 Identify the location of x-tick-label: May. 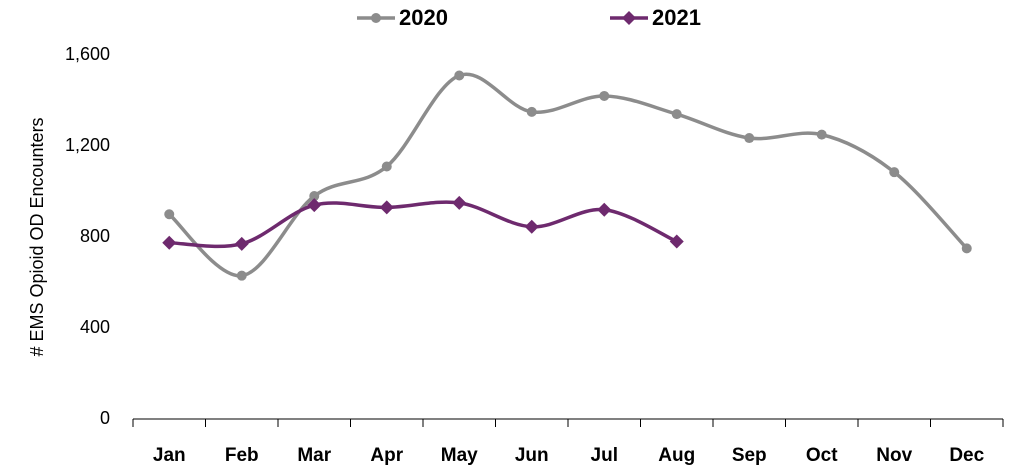
(459, 455).